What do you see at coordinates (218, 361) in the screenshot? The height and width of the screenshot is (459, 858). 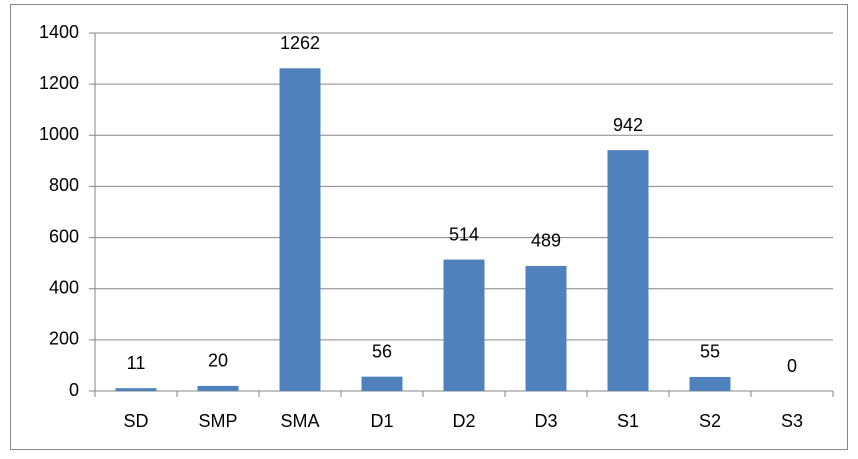 I see `data-label: 20` at bounding box center [218, 361].